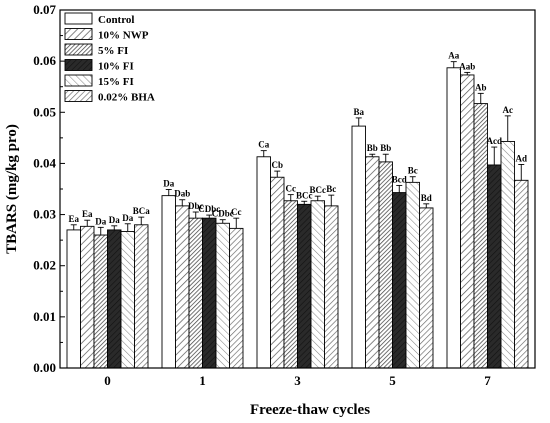 Image resolution: width=550 pixels, height=423 pixels. I want to click on bar-label: Aab, so click(467, 66).